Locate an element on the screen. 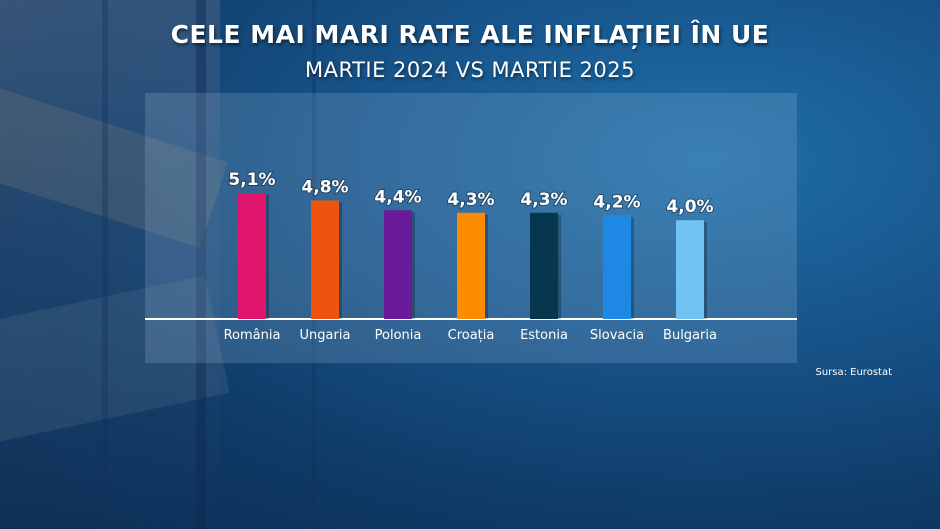 This screenshot has height=529, width=940. x-tick-label: Slovacia is located at coordinates (617, 335).